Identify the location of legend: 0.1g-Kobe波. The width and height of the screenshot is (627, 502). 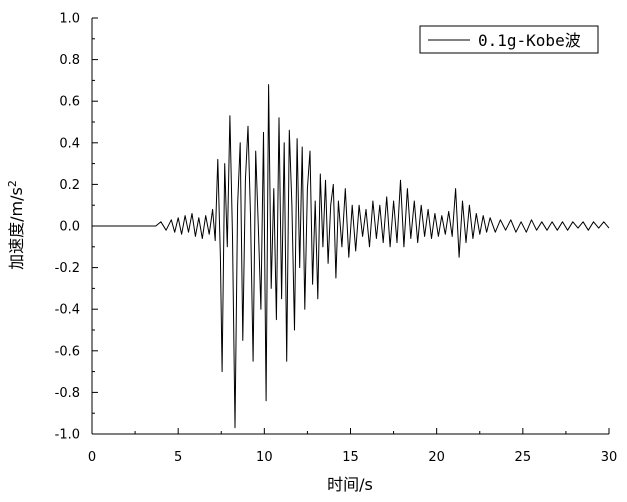
(509, 39).